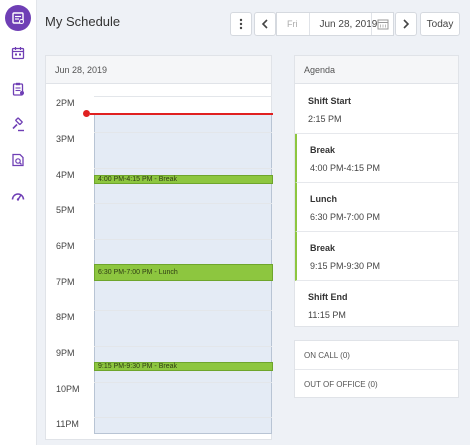 Image resolution: width=470 pixels, height=445 pixels. Describe the element at coordinates (18, 222) in the screenshot. I see `sidebar` at that location.